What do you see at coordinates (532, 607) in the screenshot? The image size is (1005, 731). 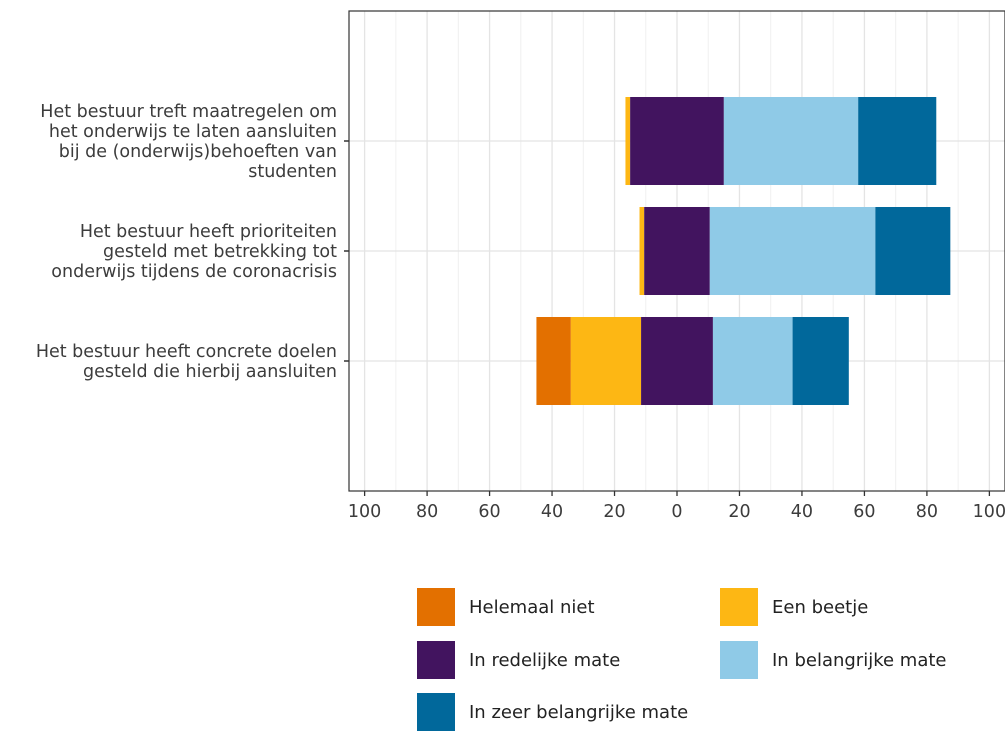 I see `legend-label: Helemaal niet` at bounding box center [532, 607].